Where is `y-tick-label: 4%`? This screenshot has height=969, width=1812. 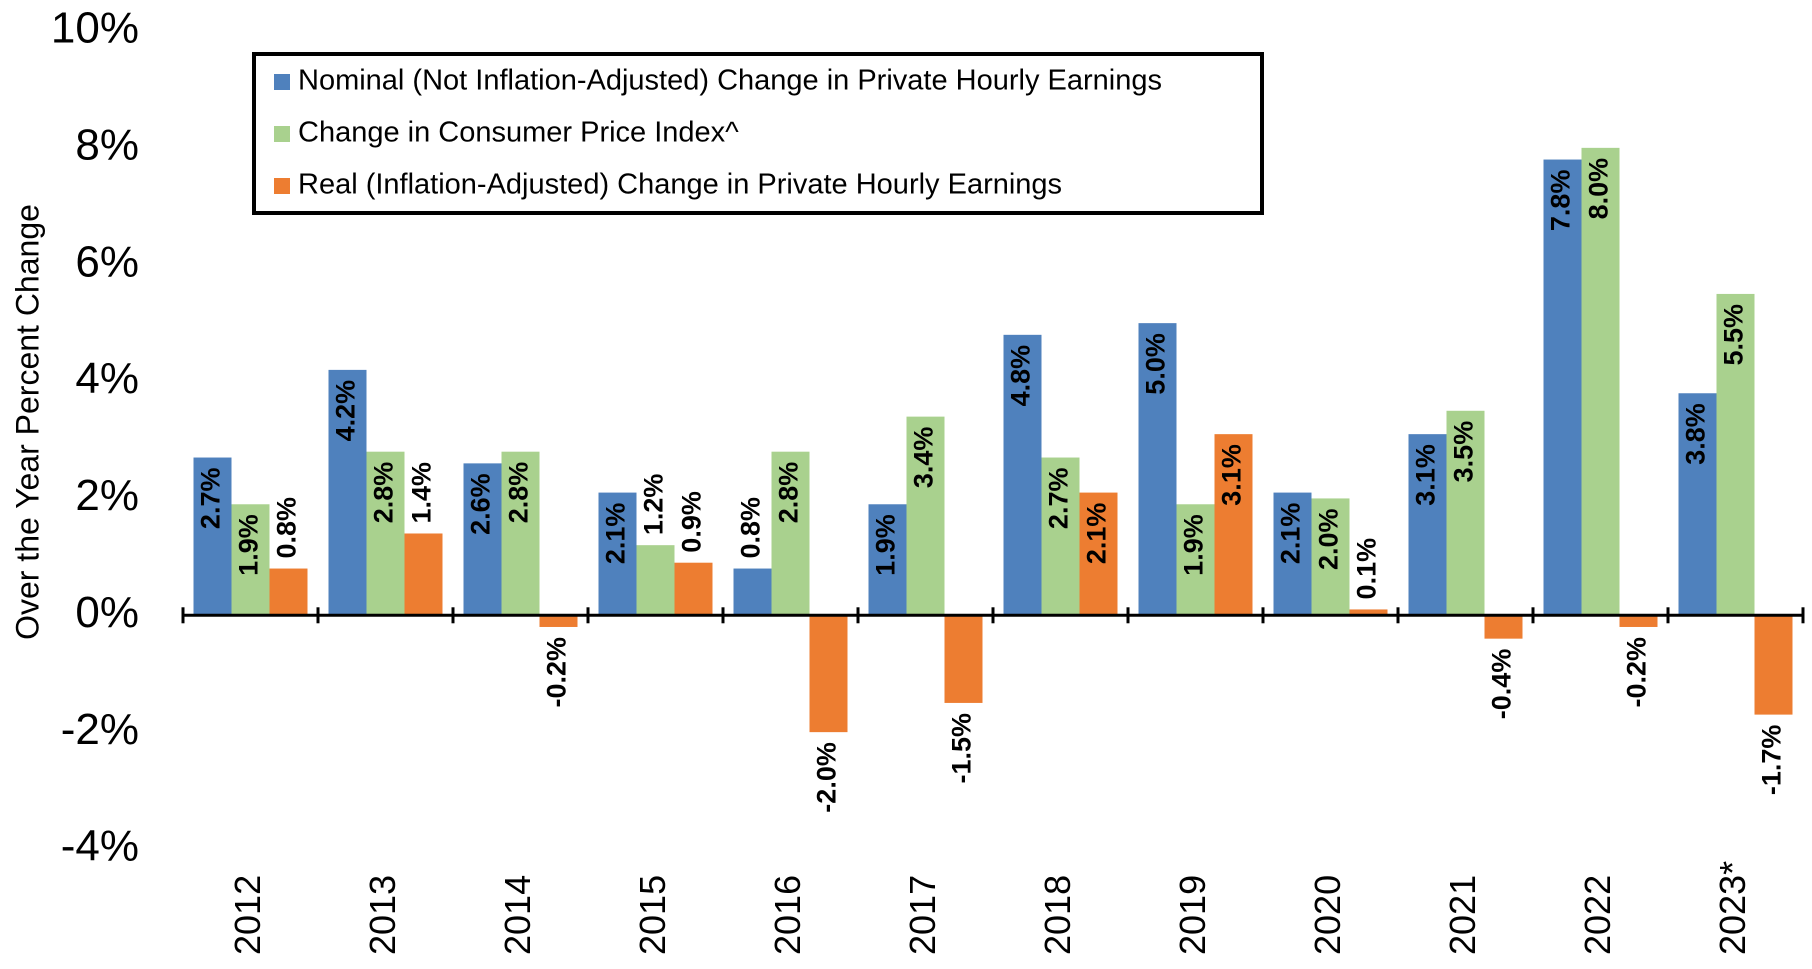 y-tick-label: 4% is located at coordinates (107, 378).